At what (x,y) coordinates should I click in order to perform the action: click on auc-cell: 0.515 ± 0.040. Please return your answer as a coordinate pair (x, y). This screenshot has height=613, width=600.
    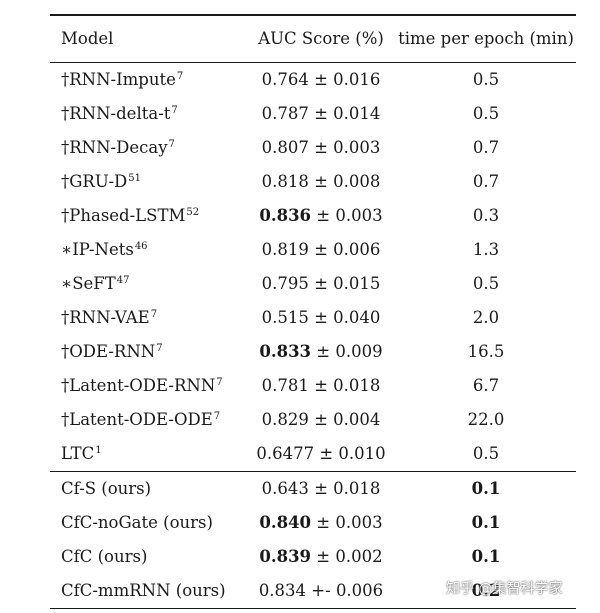
    Looking at the image, I should click on (321, 317).